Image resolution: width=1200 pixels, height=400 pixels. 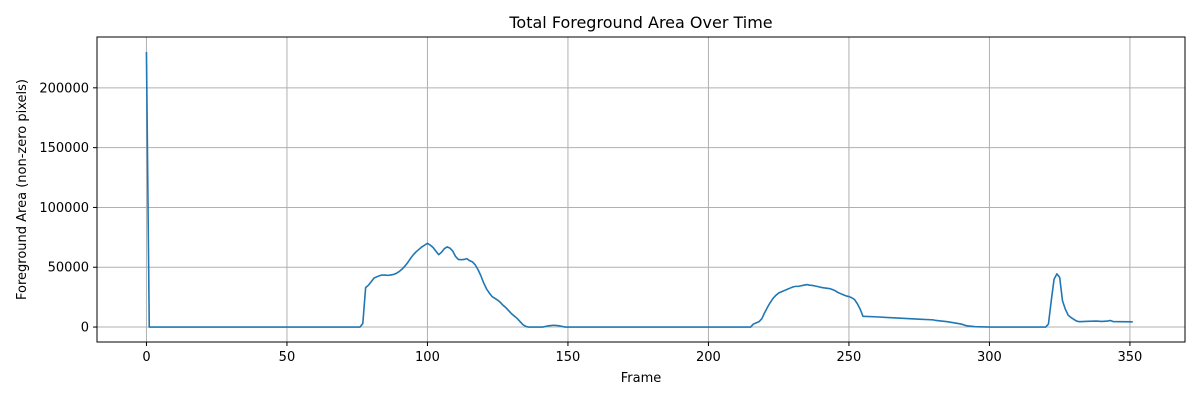 I want to click on x-tick-label: 0, so click(x=146, y=357).